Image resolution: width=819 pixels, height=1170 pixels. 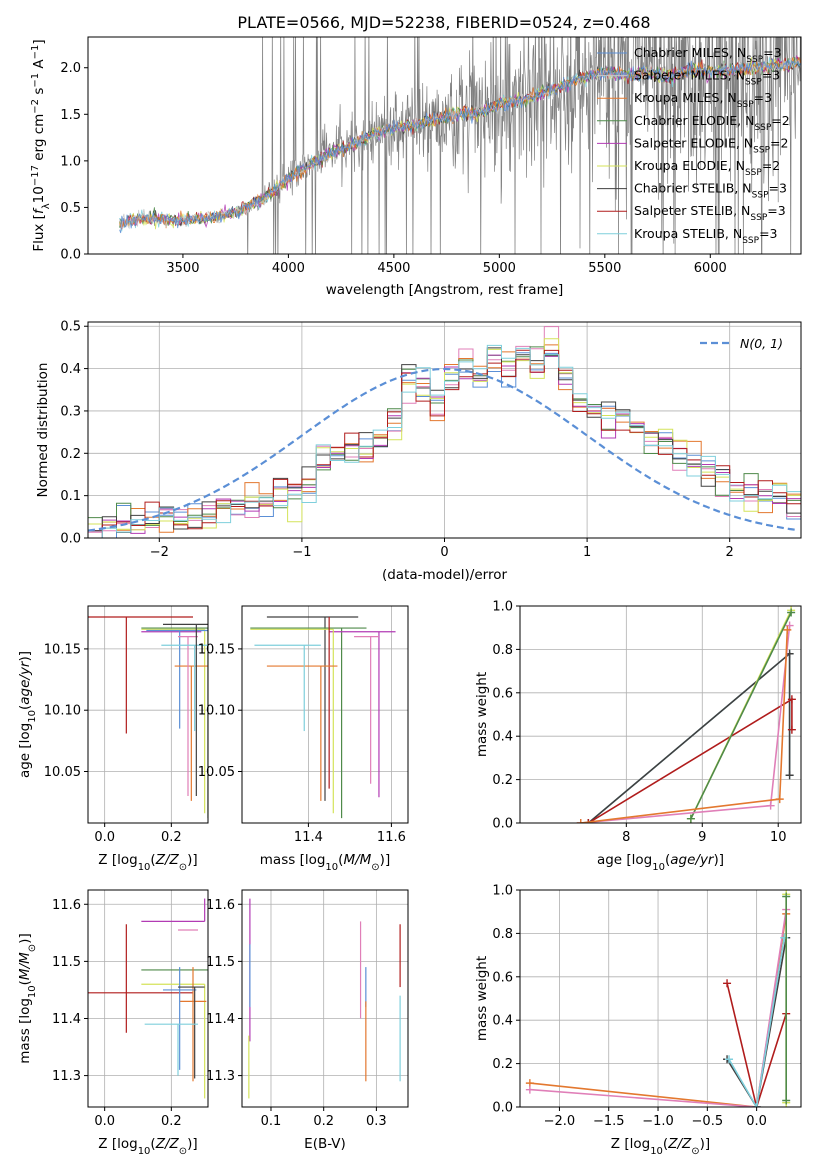 I want to click on frame-age_vs_Z, so click(x=148, y=714).